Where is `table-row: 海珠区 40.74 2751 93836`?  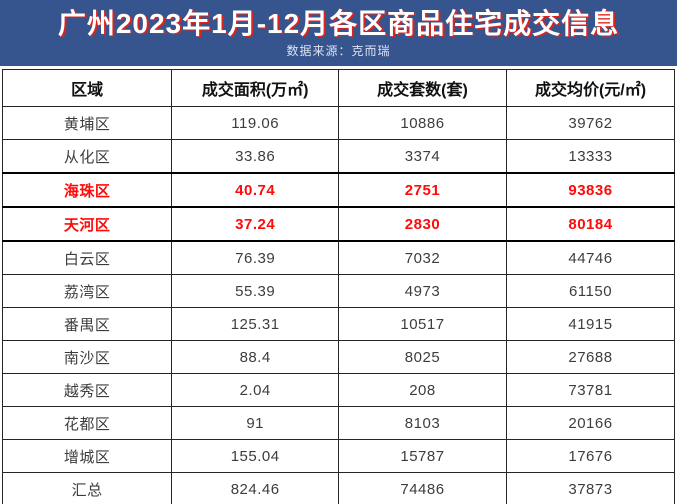 table-row: 海珠区 40.74 2751 93836 is located at coordinates (338, 190).